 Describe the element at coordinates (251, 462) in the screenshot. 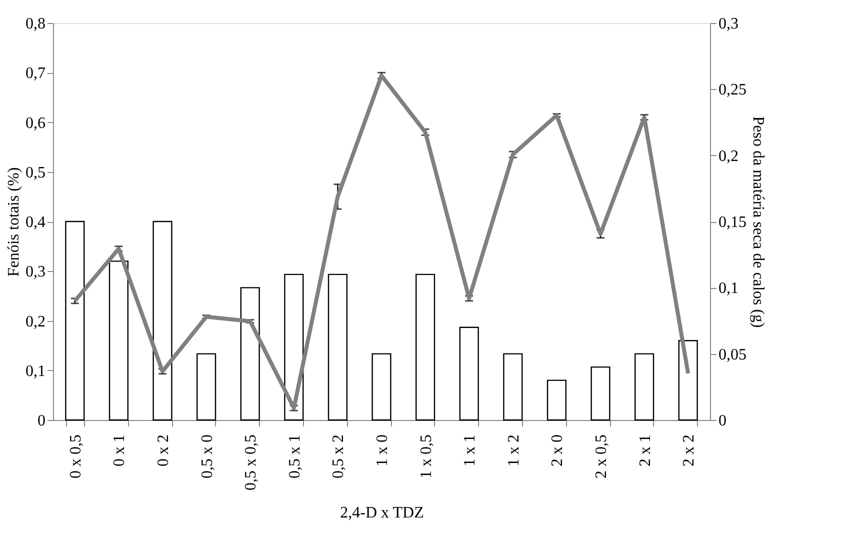

I see `x-tick-label: 0,5 x 0,5` at that location.